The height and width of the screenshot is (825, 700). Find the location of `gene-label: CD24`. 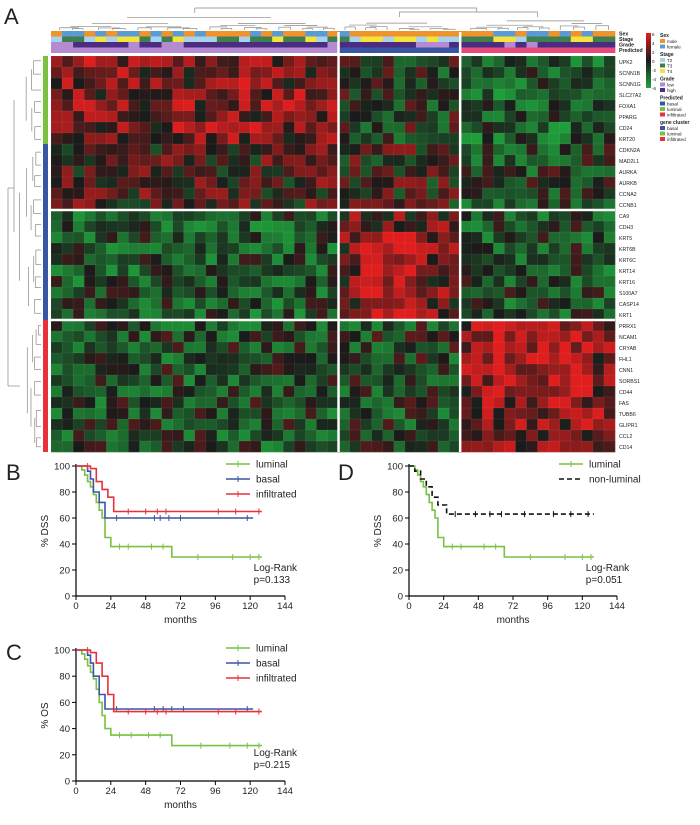

gene-label: CD24 is located at coordinates (625, 129).